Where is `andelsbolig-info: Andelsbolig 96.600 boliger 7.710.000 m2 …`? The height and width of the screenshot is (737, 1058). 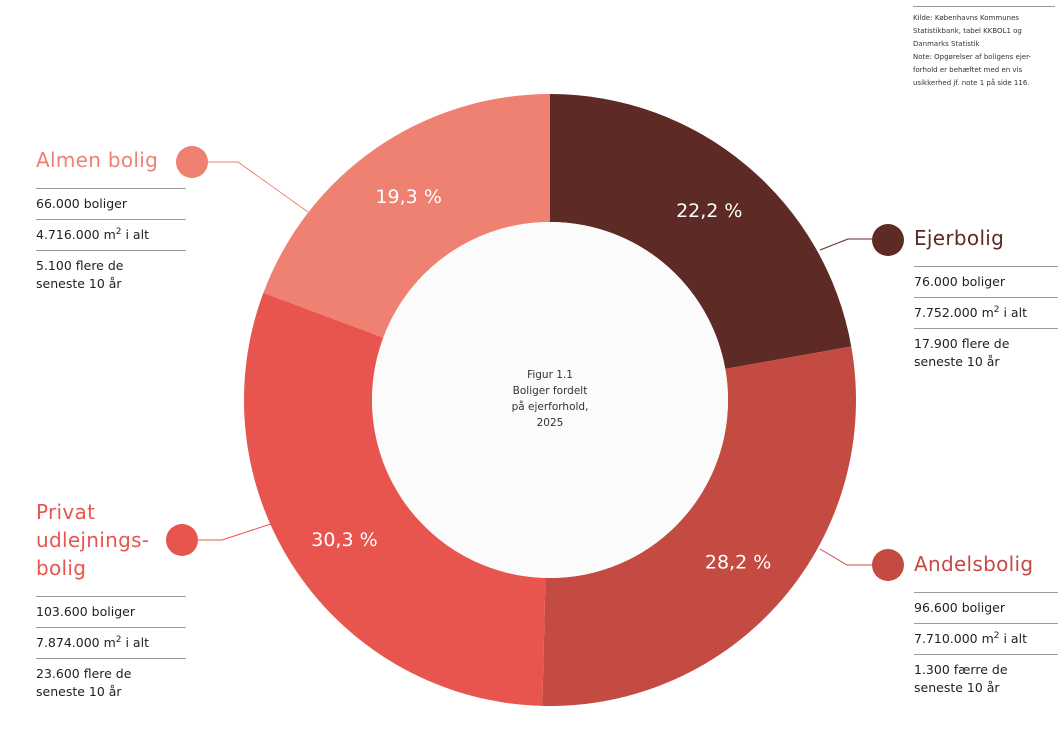 andelsbolig-info: Andelsbolig 96.600 boliger 7.710.000 m2 … is located at coordinates (986, 626).